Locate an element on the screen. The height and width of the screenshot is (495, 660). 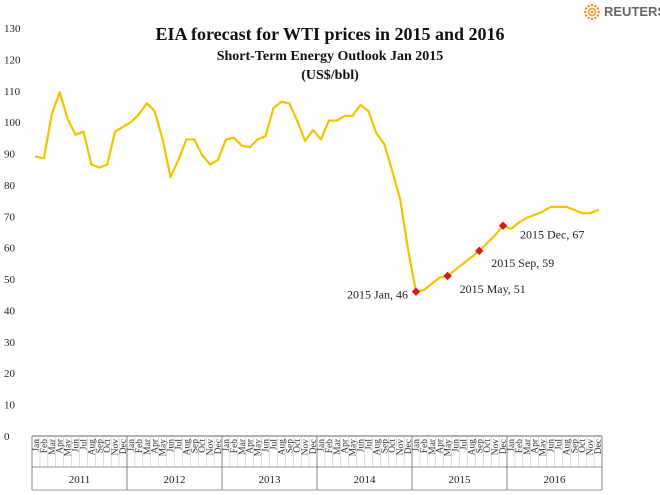
x-tick-label-year: 2012 is located at coordinates (175, 480).